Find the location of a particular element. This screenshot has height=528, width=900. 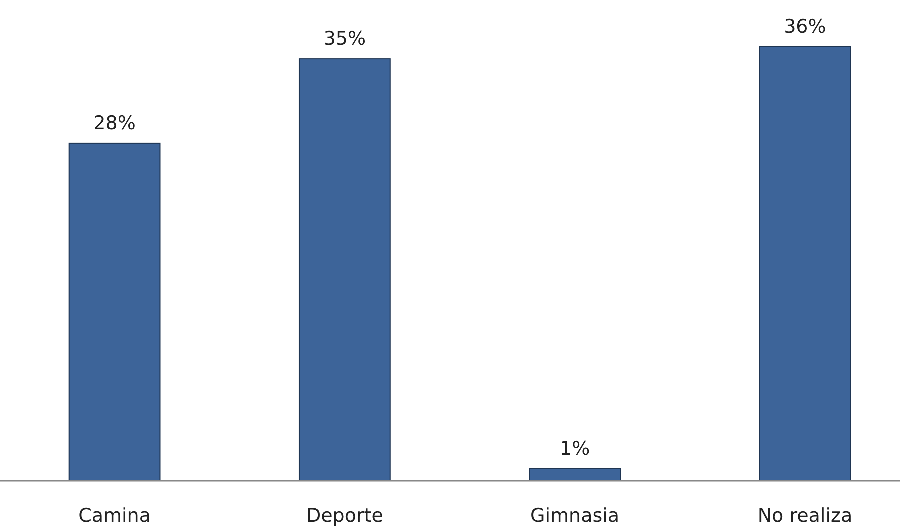

x-tick-label: Camina is located at coordinates (114, 516).